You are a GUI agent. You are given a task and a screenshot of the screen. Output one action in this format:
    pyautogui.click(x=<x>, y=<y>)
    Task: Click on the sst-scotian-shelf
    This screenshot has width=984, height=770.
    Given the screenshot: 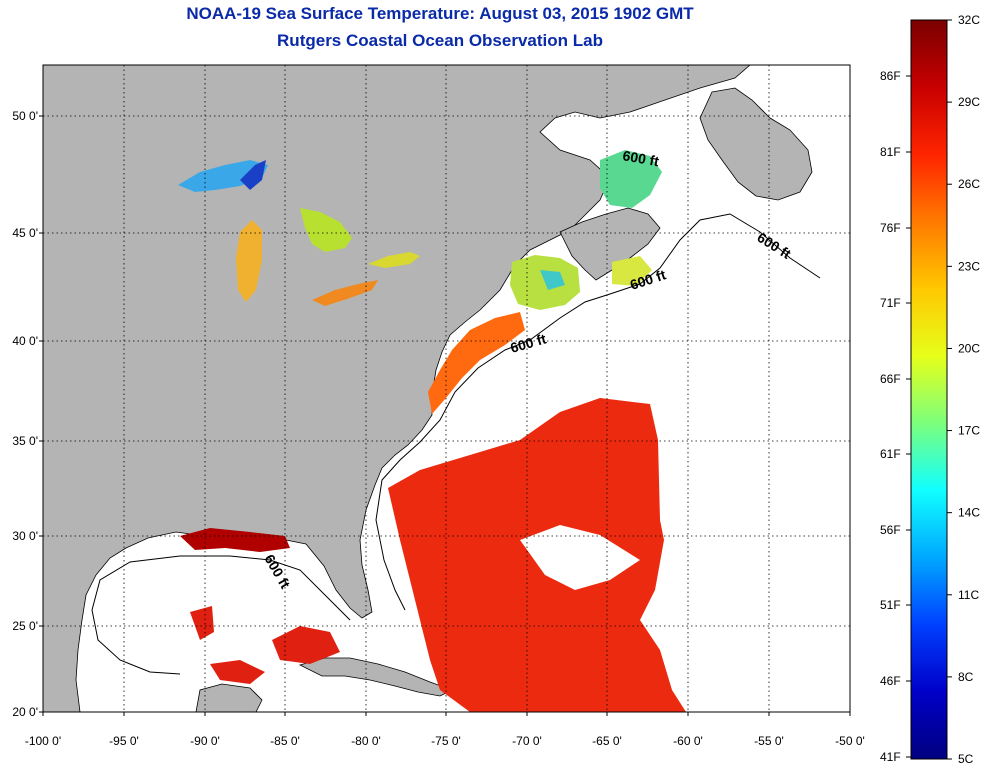 What is the action you would take?
    pyautogui.click(x=632, y=271)
    